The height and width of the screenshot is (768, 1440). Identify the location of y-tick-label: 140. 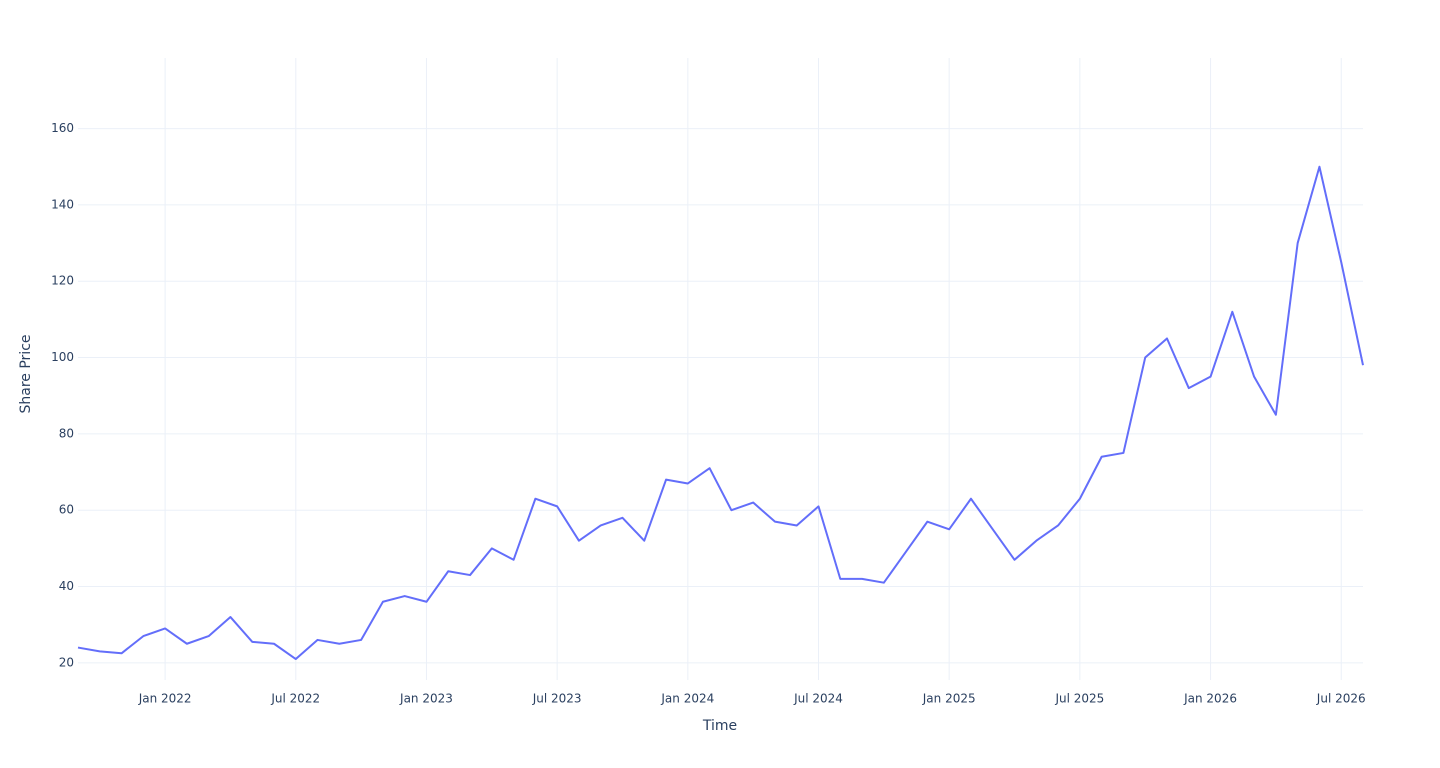
(62, 204).